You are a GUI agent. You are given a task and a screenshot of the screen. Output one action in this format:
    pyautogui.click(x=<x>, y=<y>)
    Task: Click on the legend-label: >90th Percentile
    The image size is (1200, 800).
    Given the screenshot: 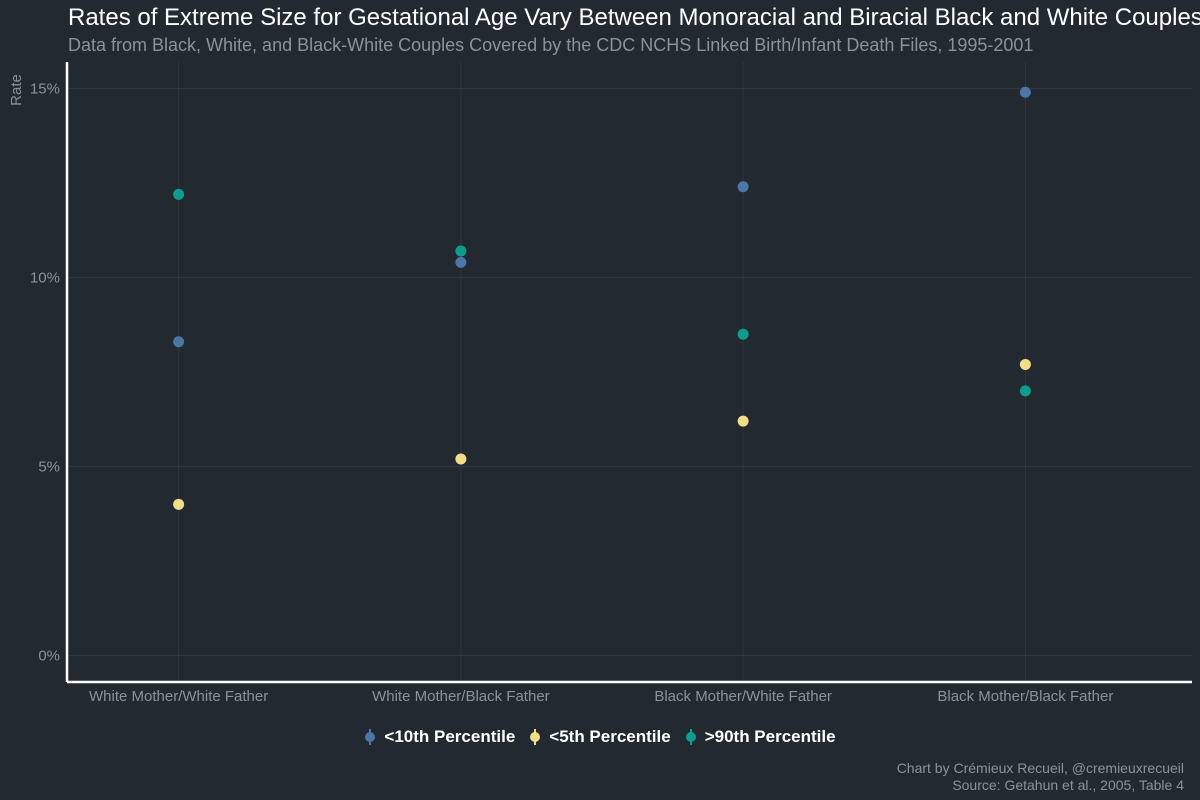 What is the action you would take?
    pyautogui.click(x=770, y=736)
    